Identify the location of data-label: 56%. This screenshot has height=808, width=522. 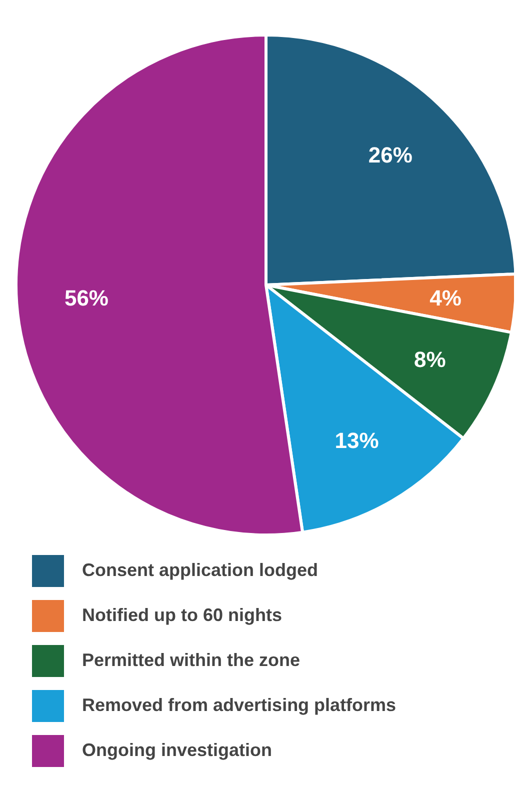
(86, 298).